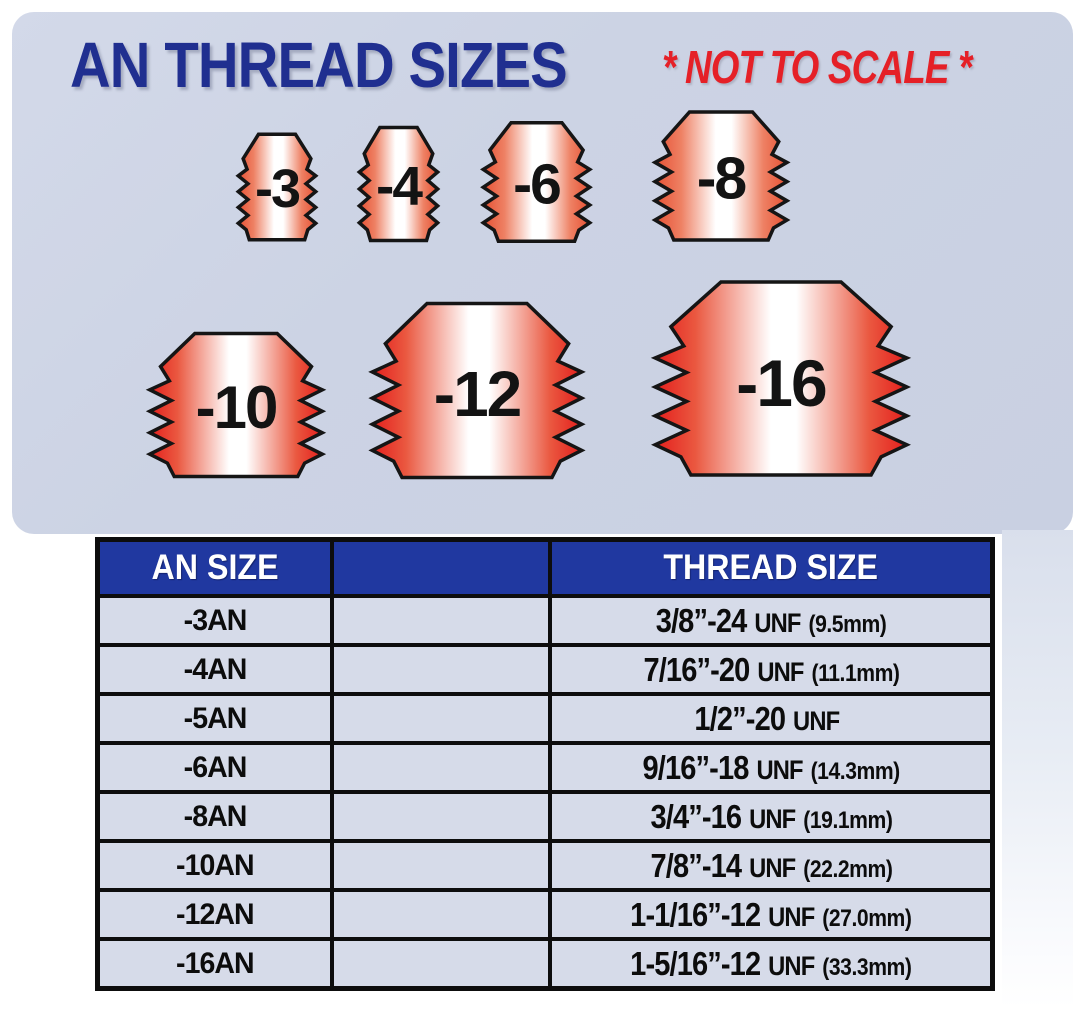 Image resolution: width=1084 pixels, height=1024 pixels. I want to click on an-size-value: -12AN, so click(215, 914).